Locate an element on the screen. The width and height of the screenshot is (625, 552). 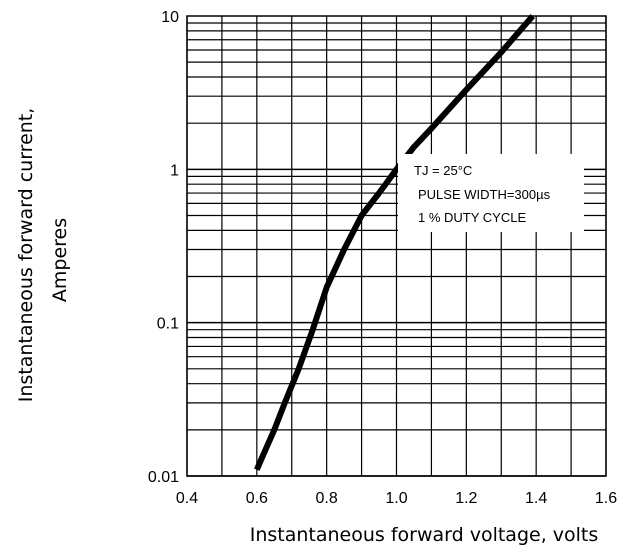
x-axis-title: Instantaneous forward voltage, volts is located at coordinates (424, 535).